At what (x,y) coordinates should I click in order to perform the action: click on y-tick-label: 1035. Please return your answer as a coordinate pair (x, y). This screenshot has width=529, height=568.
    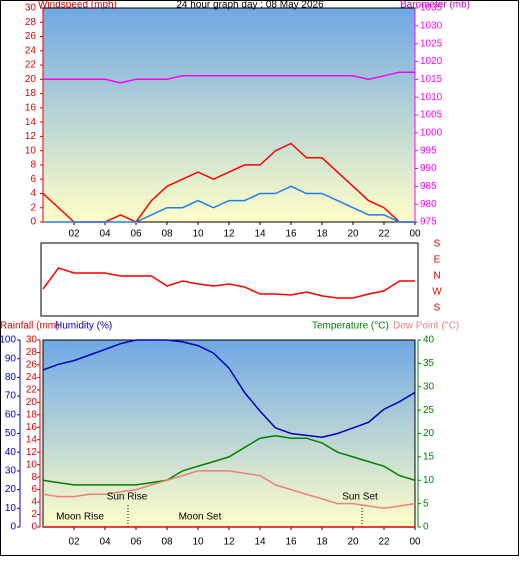
    Looking at the image, I should click on (431, 8).